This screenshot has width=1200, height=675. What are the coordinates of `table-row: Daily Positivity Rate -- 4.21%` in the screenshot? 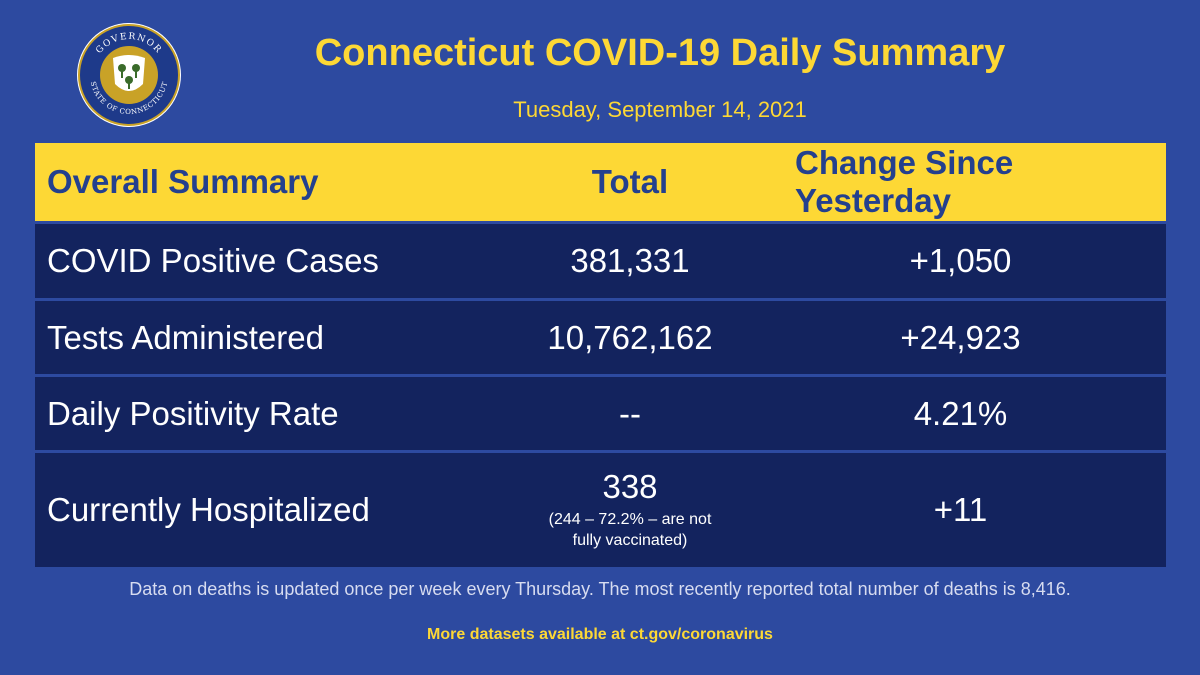 It's located at (600, 413).